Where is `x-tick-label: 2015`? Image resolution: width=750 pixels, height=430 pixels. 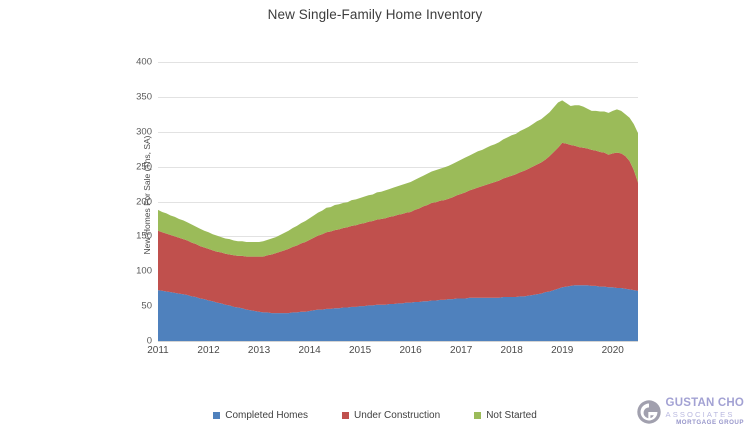
x-tick-label: 2015 is located at coordinates (360, 350).